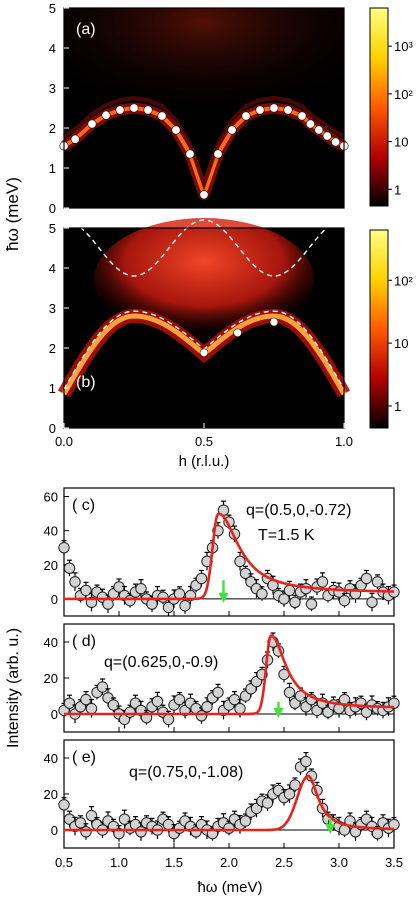 This screenshot has width=416, height=907. What do you see at coordinates (379, 329) in the screenshot?
I see `colorbar-b` at bounding box center [379, 329].